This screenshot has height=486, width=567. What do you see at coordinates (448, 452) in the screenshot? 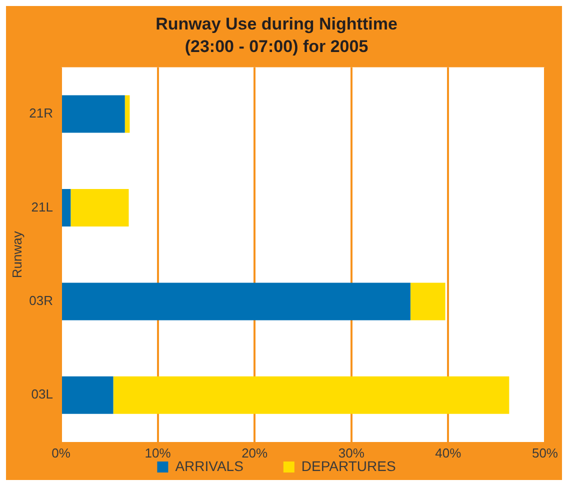
I see `x-tick-label: 40%` at bounding box center [448, 452].